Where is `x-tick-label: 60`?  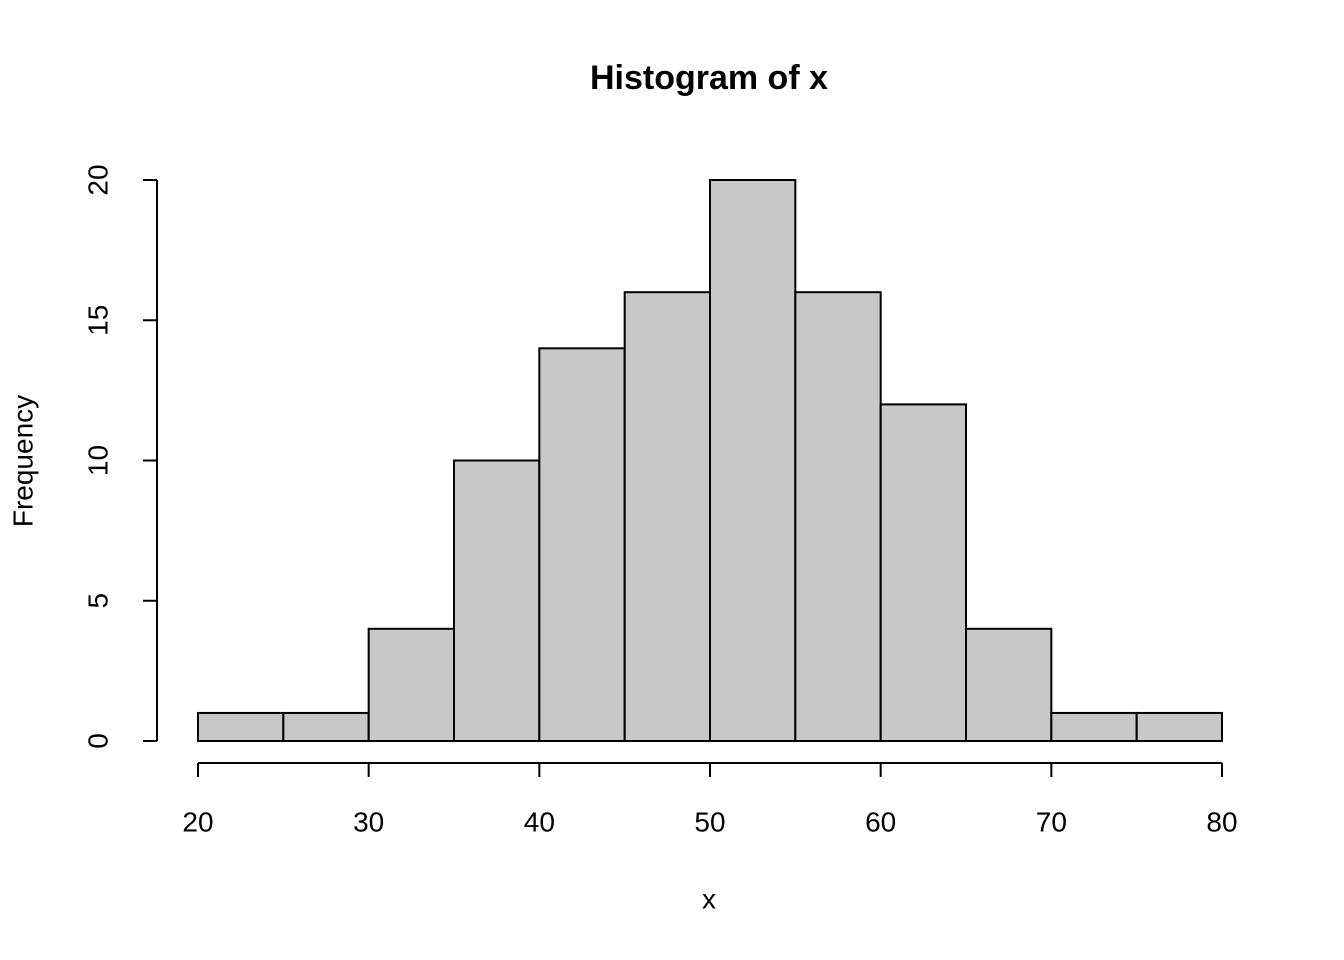 x-tick-label: 60 is located at coordinates (880, 821).